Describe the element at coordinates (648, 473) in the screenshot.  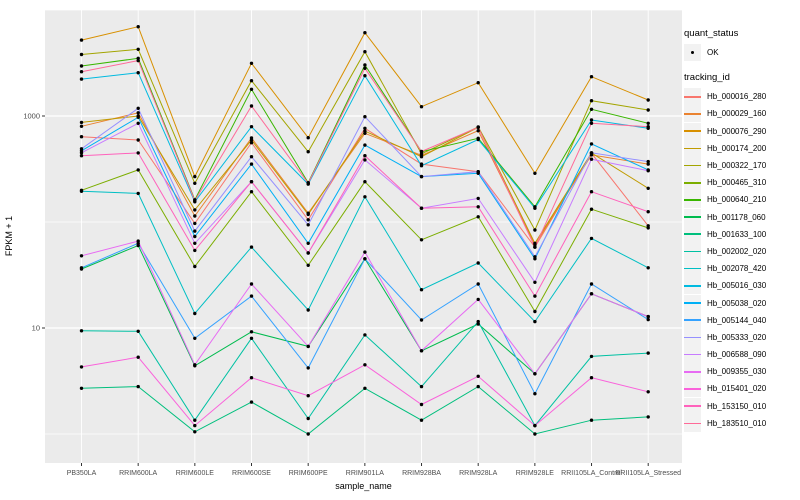
I see `x-tick-label: RRII105LA_Stressed` at that location.